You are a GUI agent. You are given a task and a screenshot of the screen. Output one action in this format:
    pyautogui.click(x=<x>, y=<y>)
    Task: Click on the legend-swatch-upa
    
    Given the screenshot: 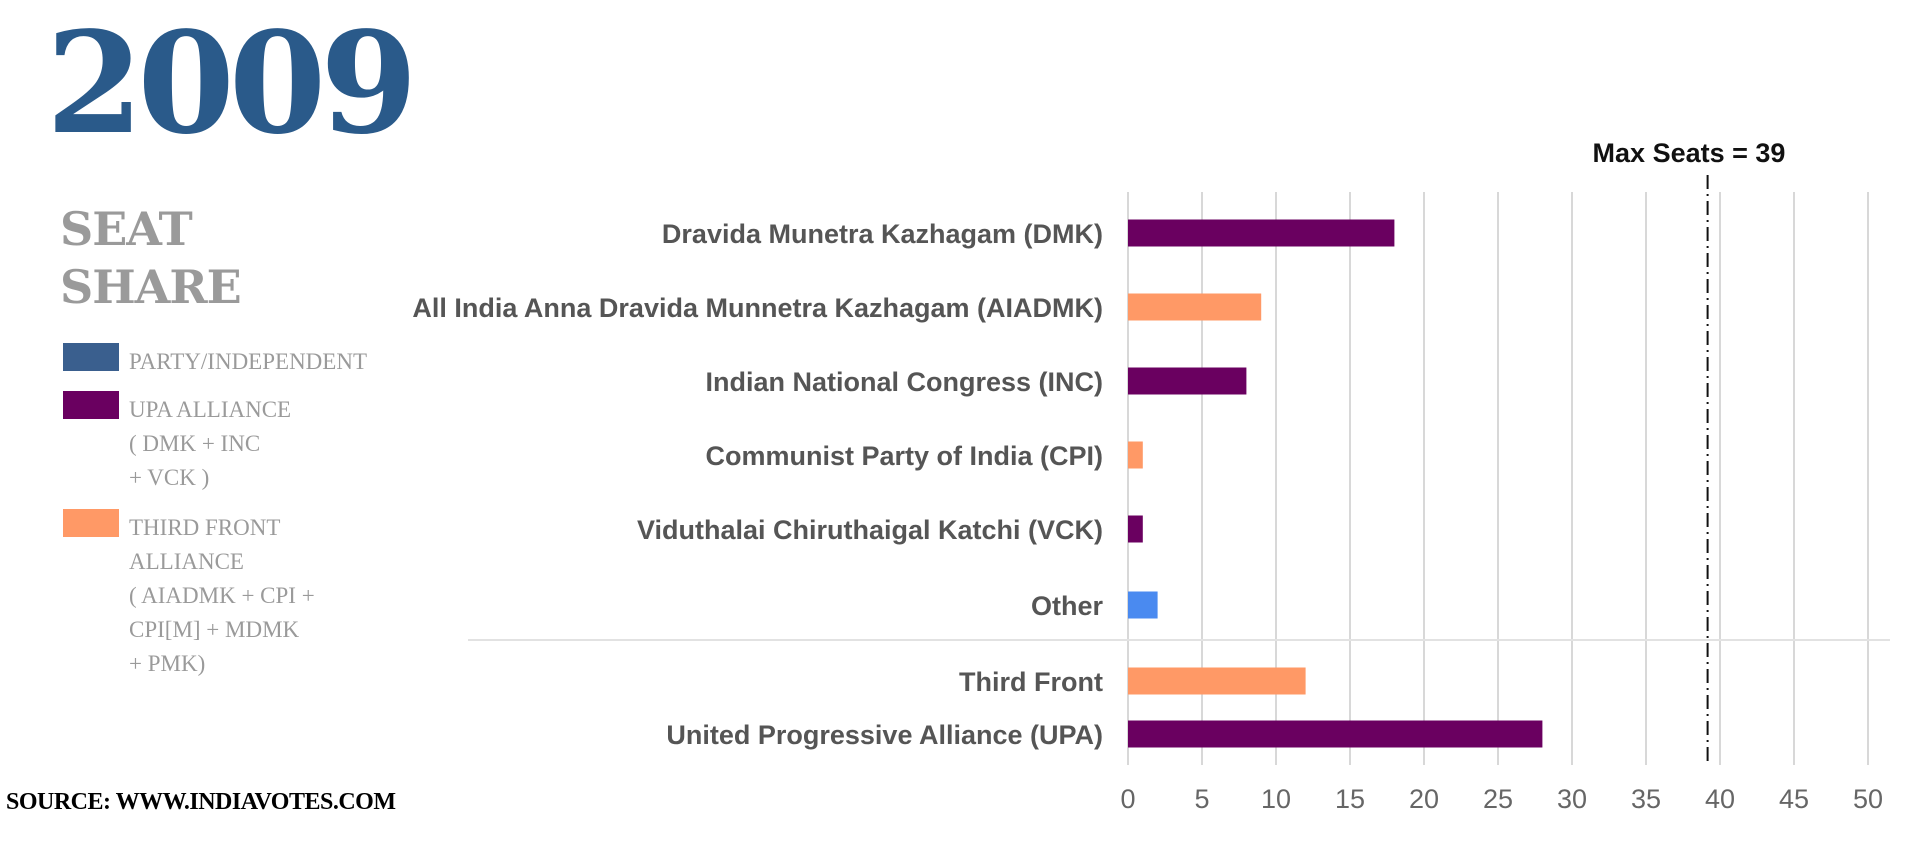 What is the action you would take?
    pyautogui.click(x=91, y=405)
    